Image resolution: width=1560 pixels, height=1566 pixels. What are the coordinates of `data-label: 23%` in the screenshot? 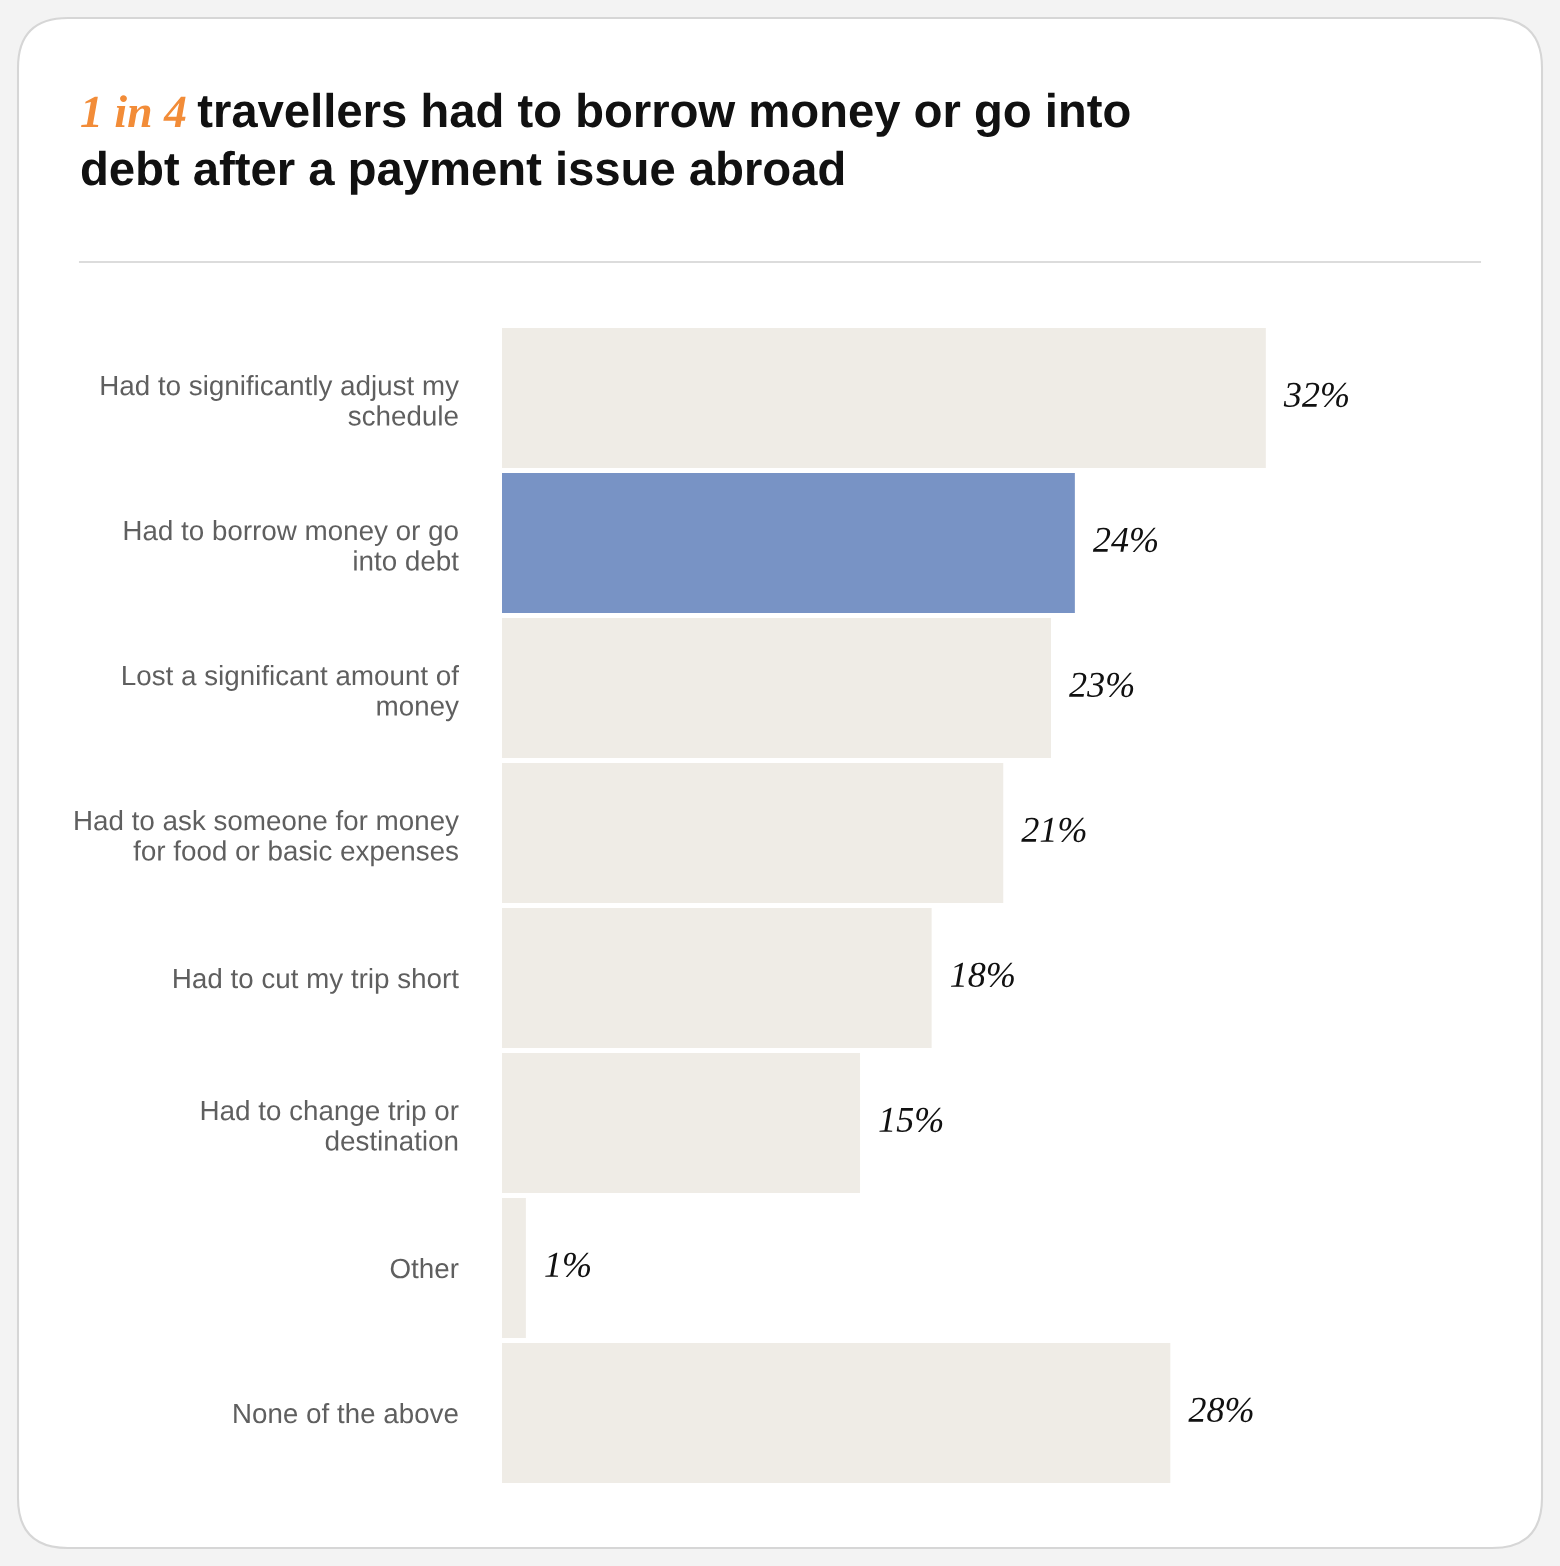 It's located at (1101, 685).